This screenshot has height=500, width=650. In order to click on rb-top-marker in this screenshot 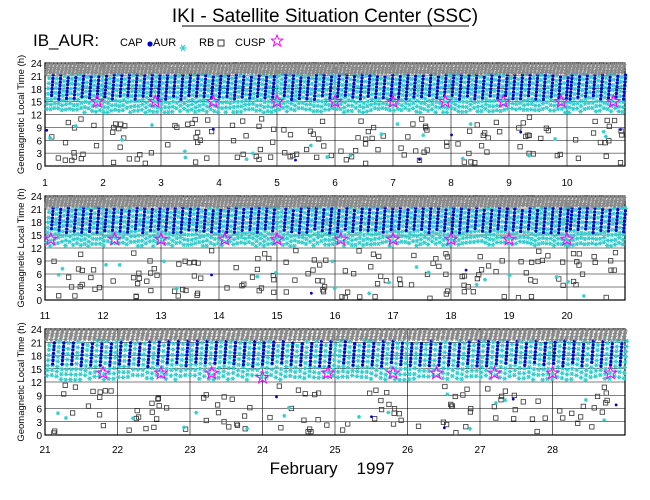, I will do `click(131, 67)`.